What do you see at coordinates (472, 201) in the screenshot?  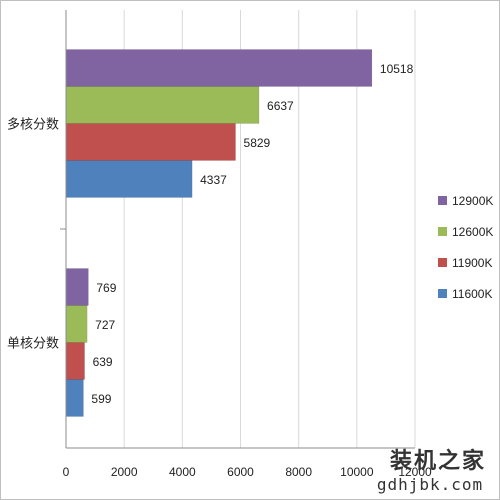 I see `legend-label: 12900K` at bounding box center [472, 201].